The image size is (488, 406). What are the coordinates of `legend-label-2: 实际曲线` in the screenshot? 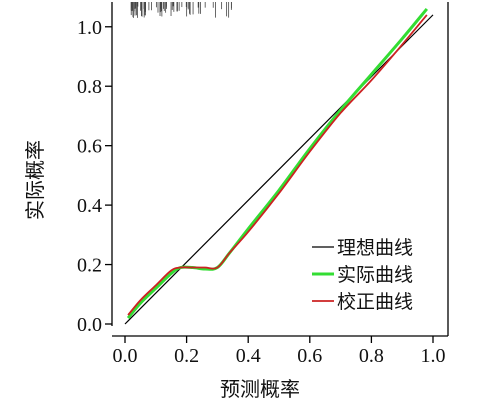 It's located at (375, 275).